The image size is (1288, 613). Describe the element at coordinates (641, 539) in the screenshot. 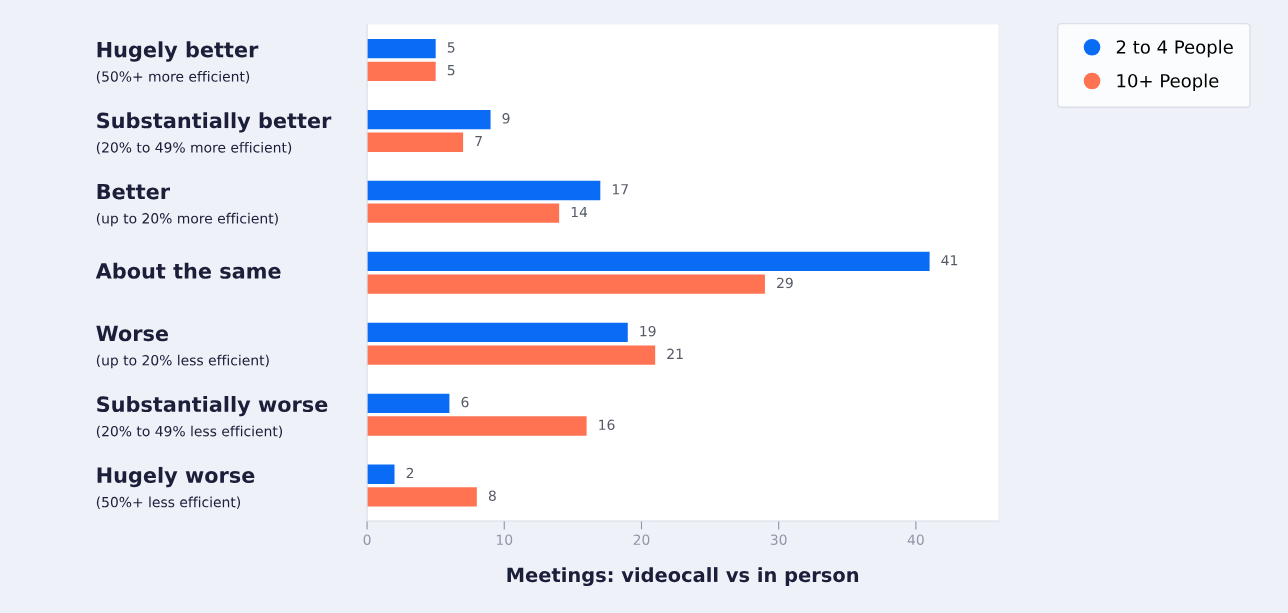

I see `x-tick-label: 20` at that location.